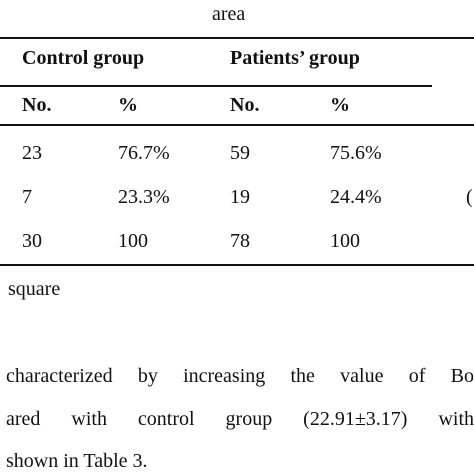 The width and height of the screenshot is (474, 474). I want to click on caption: area, so click(229, 14).